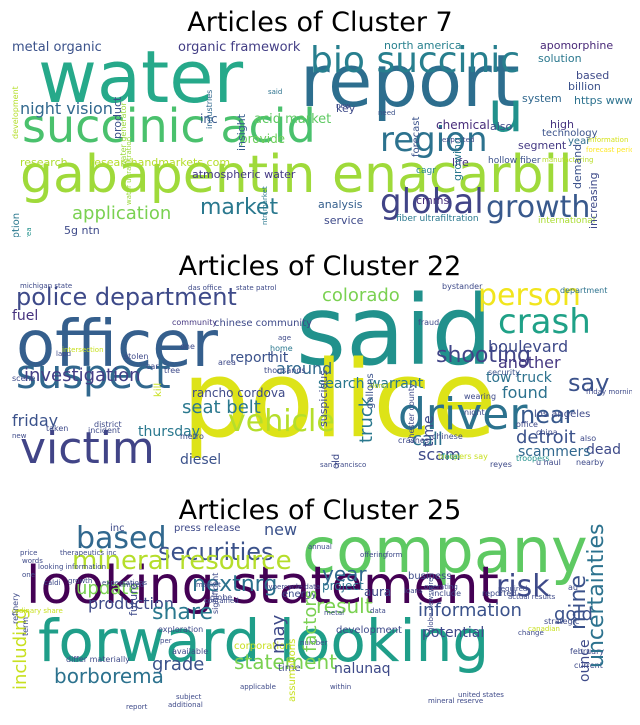 This screenshot has height=725, width=640. Describe the element at coordinates (527, 424) in the screenshot. I see `cloud-word: office` at that location.